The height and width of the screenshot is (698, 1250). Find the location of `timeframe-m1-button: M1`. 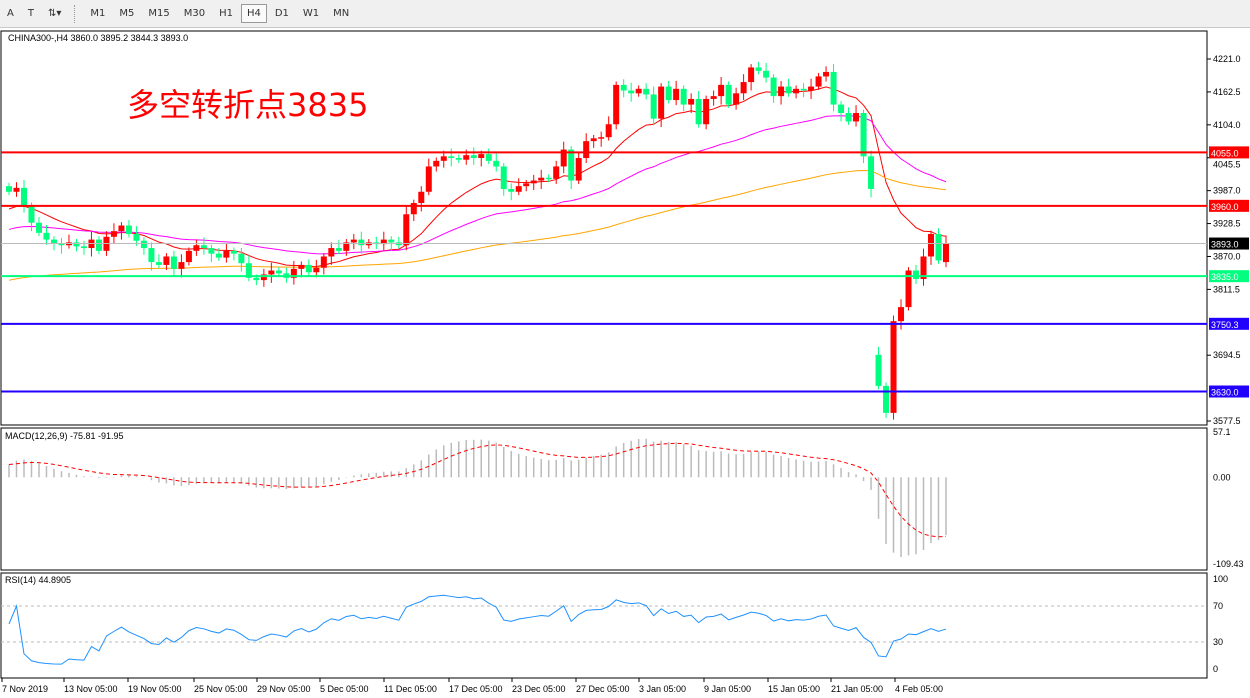

timeframe-m1-button: M1 is located at coordinates (98, 13).